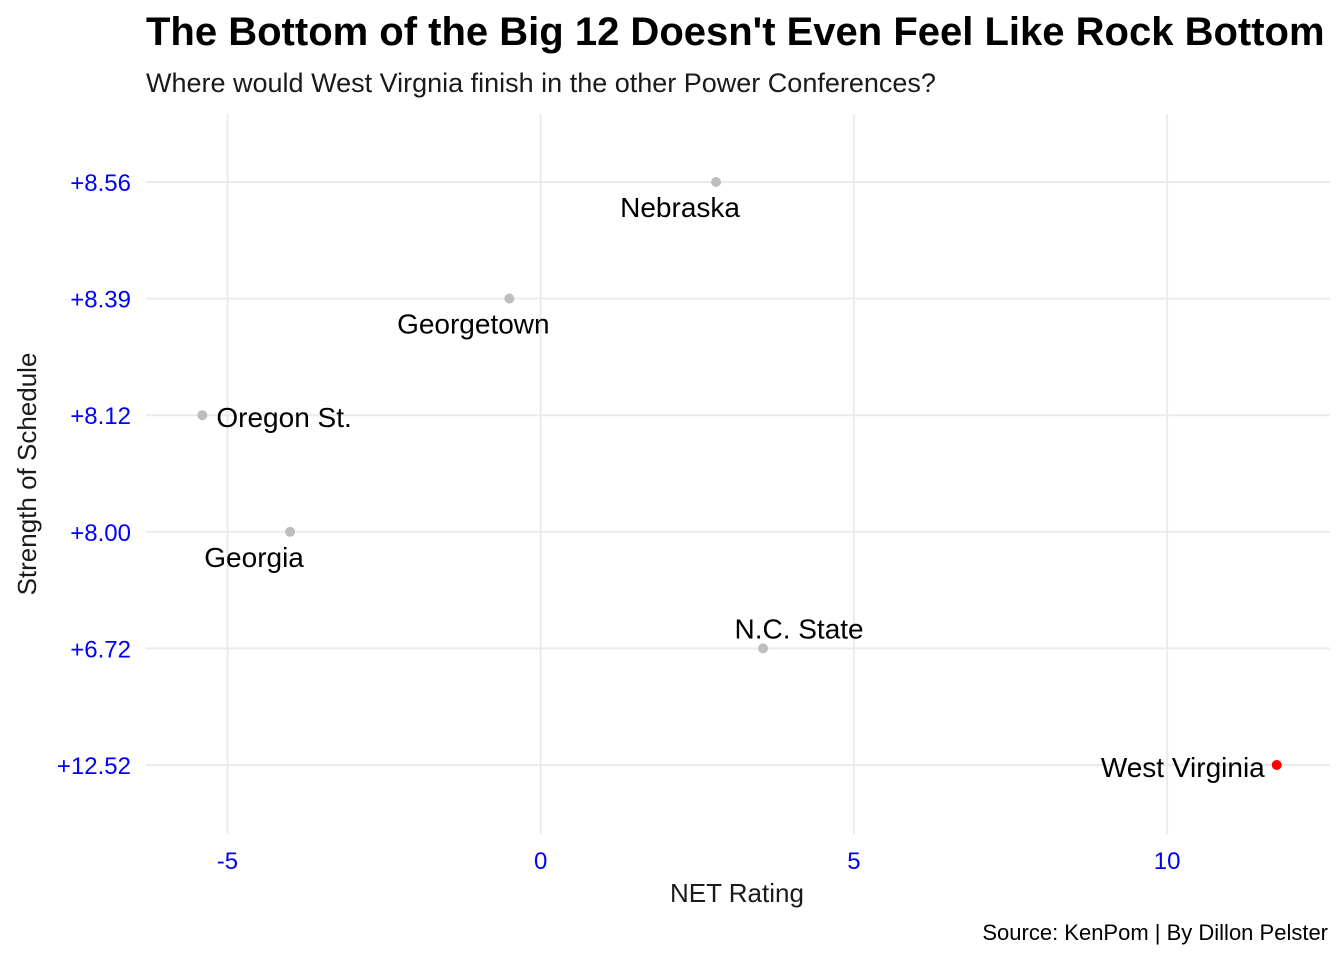  I want to click on point-label: Nebraska, so click(680, 207).